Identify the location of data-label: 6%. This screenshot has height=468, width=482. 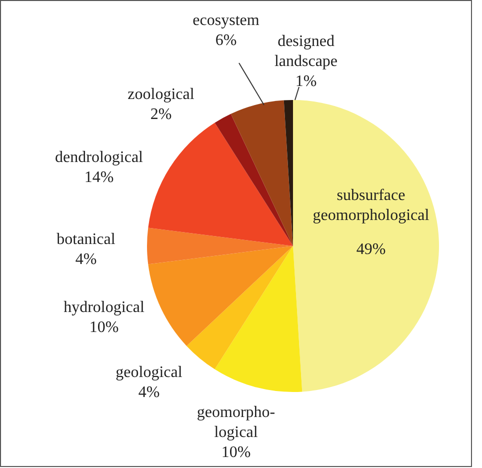
(226, 40).